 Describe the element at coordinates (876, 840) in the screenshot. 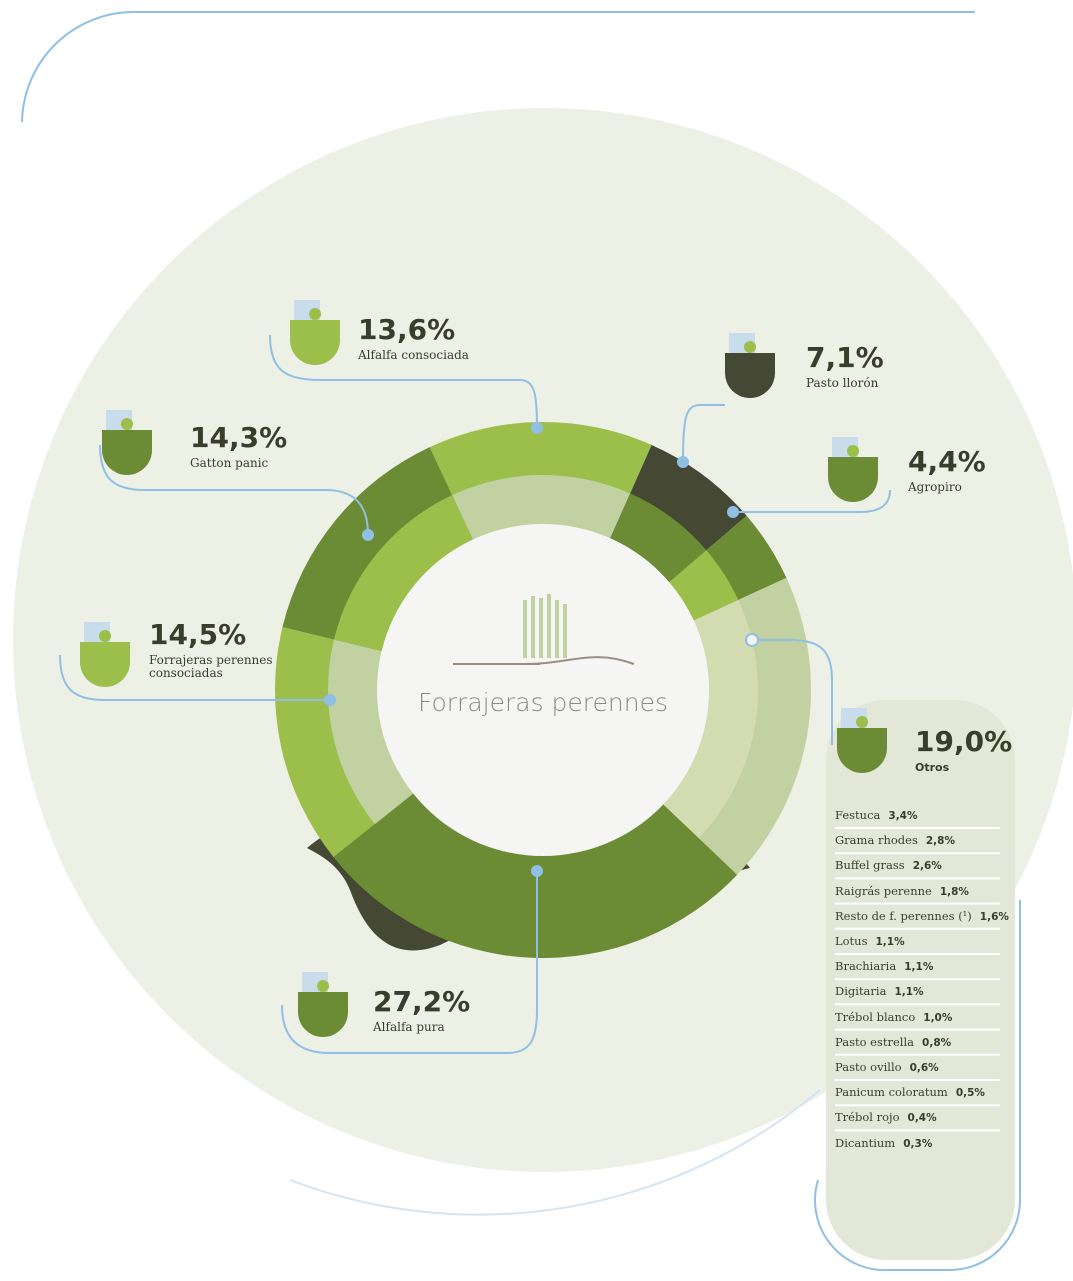

I see `breakdown-name: Grama rhodes` at that location.